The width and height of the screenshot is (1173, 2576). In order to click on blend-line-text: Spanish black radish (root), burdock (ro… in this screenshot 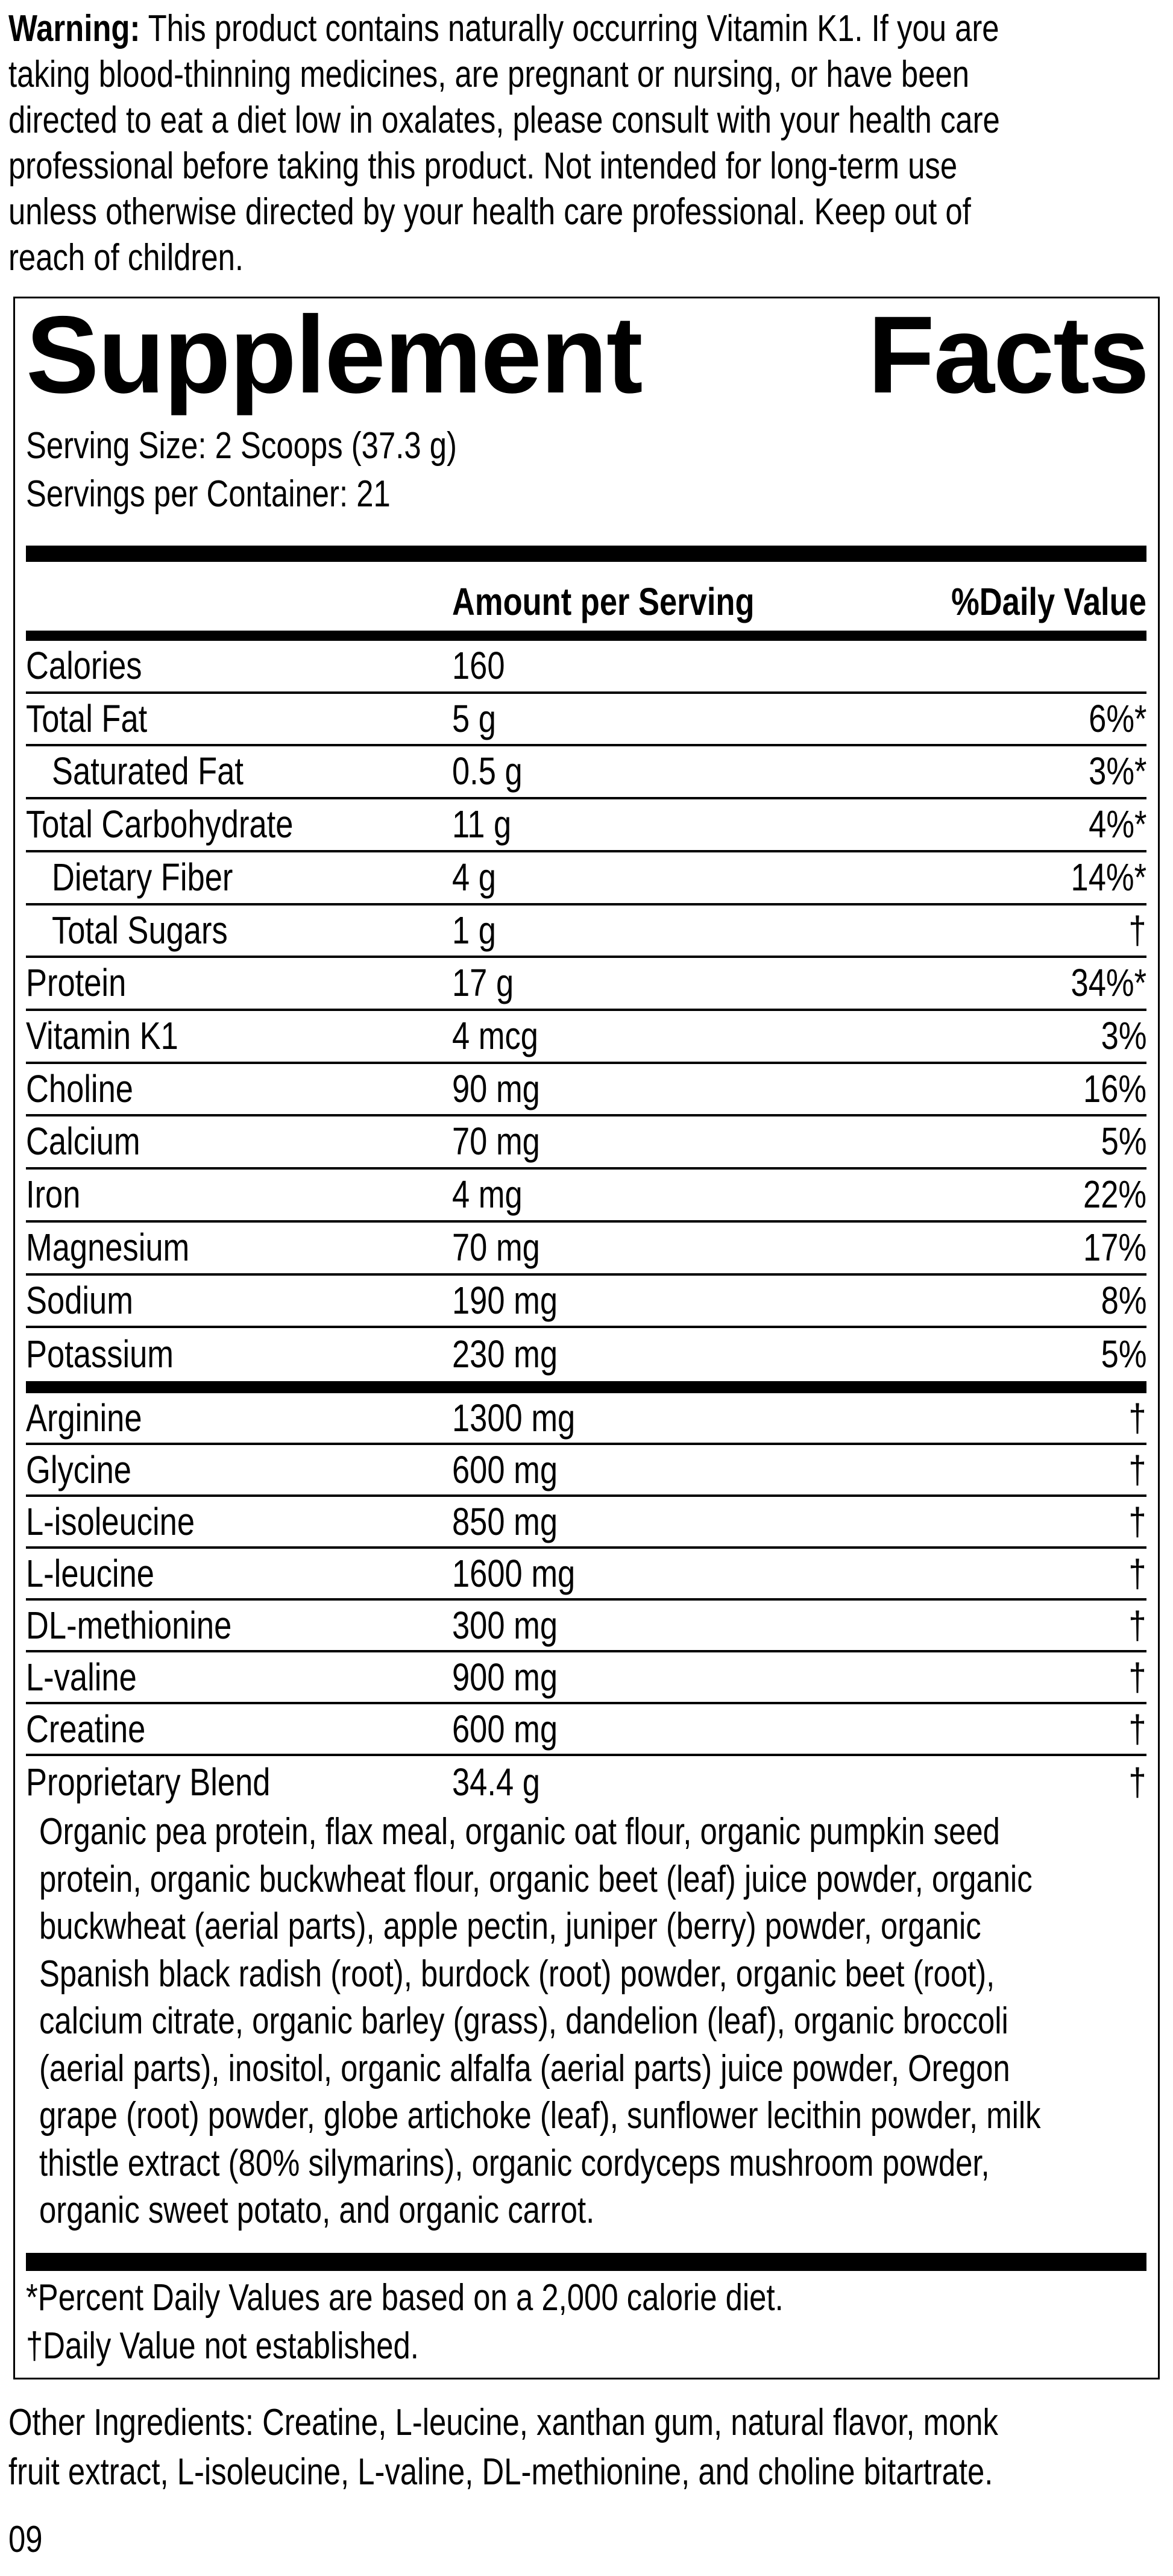, I will do `click(517, 1974)`.